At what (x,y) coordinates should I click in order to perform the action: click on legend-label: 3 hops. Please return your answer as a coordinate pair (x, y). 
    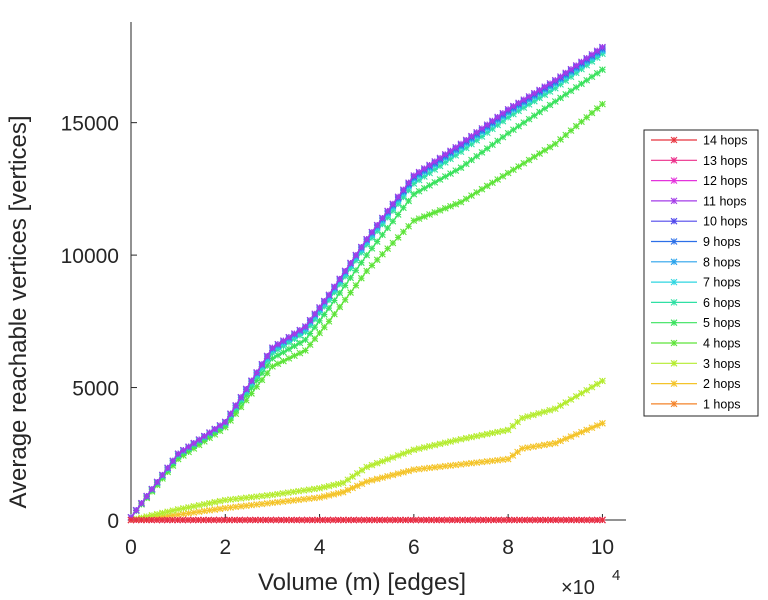
    Looking at the image, I should click on (722, 364).